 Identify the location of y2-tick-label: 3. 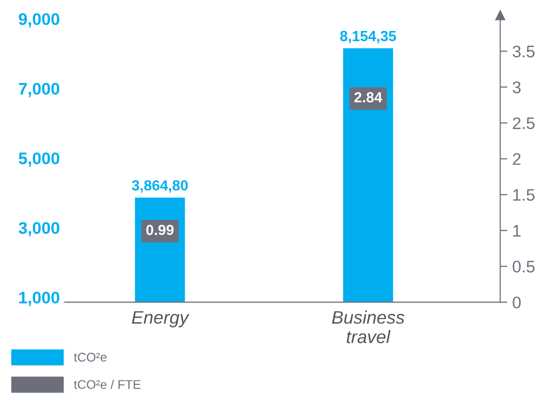
(516, 87).